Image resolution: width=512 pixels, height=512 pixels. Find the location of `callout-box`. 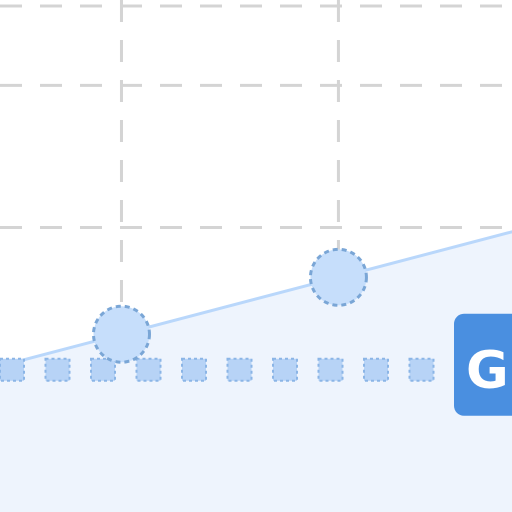

callout-box is located at coordinates (483, 364).